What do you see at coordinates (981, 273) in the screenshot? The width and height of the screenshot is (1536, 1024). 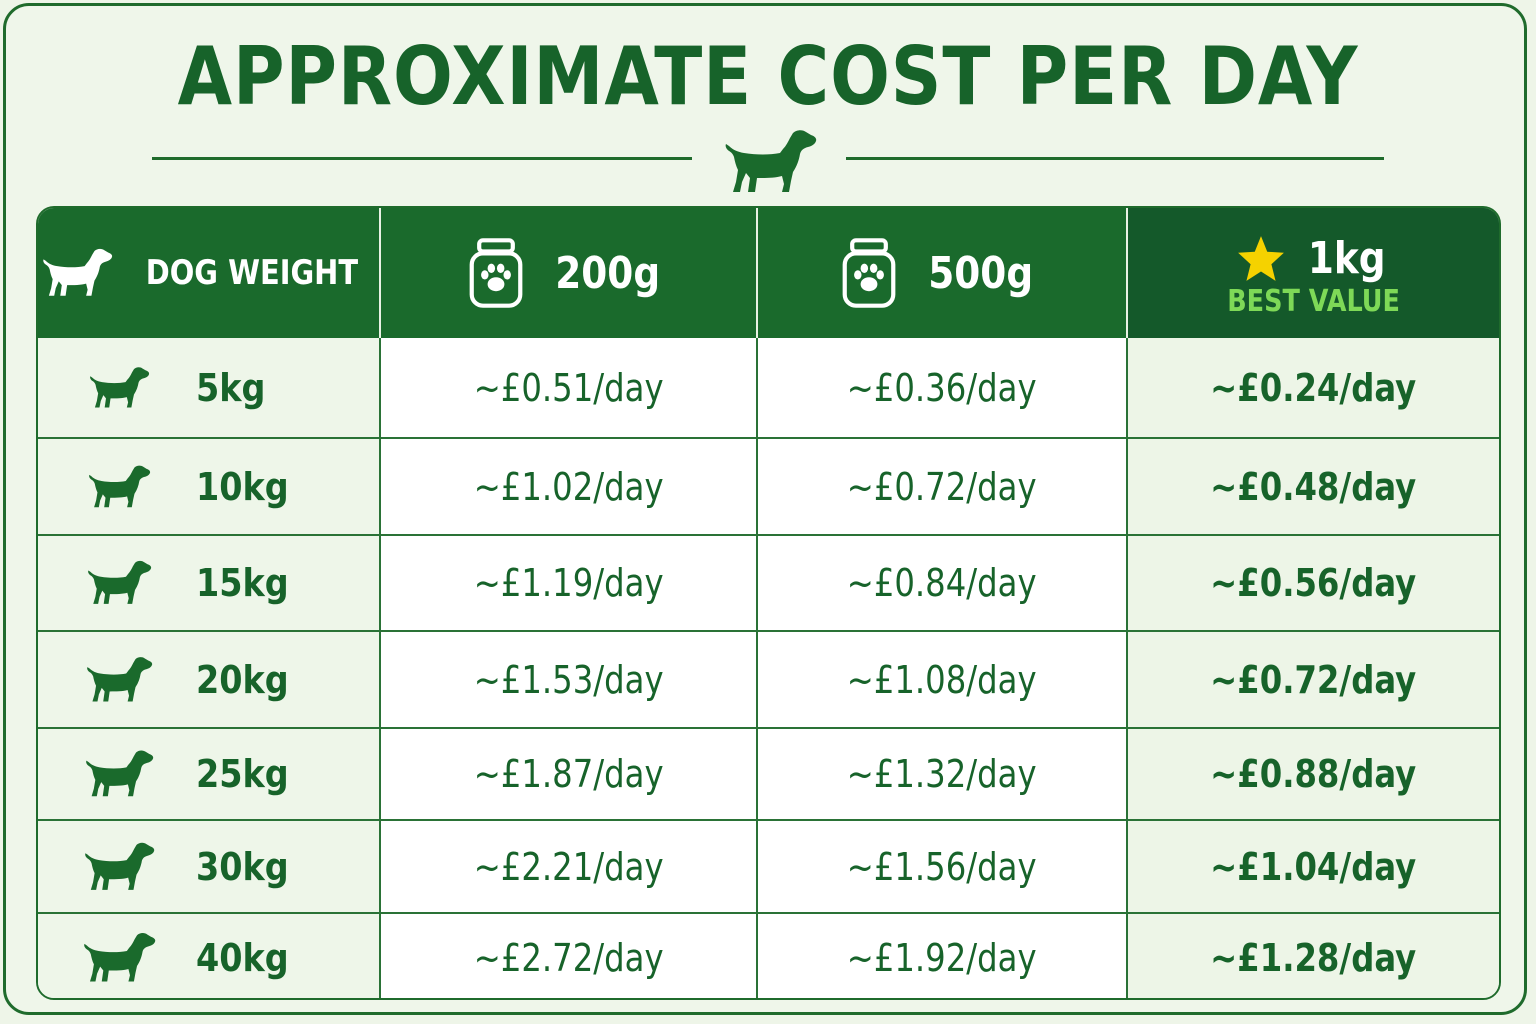 I see `header-500g-label: 500g` at bounding box center [981, 273].